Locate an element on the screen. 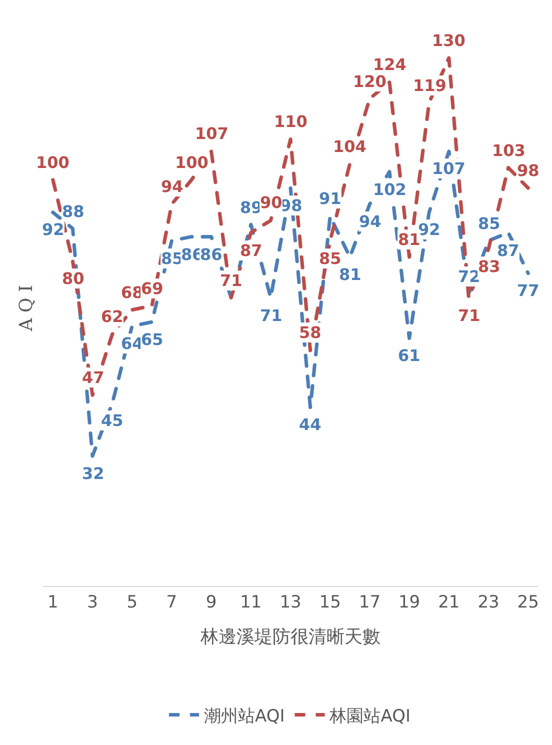 Image resolution: width=552 pixels, height=745 pixels. data-label: 44 is located at coordinates (310, 424).